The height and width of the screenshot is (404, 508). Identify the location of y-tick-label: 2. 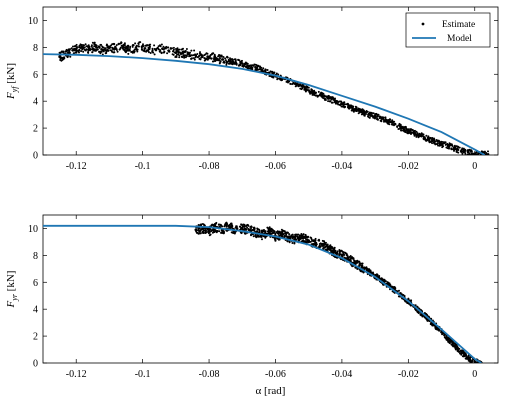
(35, 337).